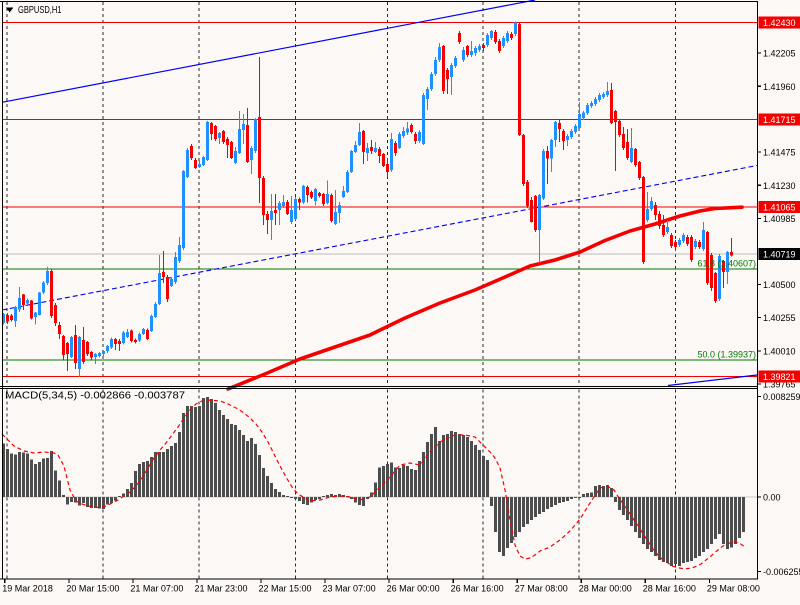 This screenshot has width=800, height=605. Describe the element at coordinates (781, 572) in the screenshot. I see `svg-text: -0.006255` at that location.